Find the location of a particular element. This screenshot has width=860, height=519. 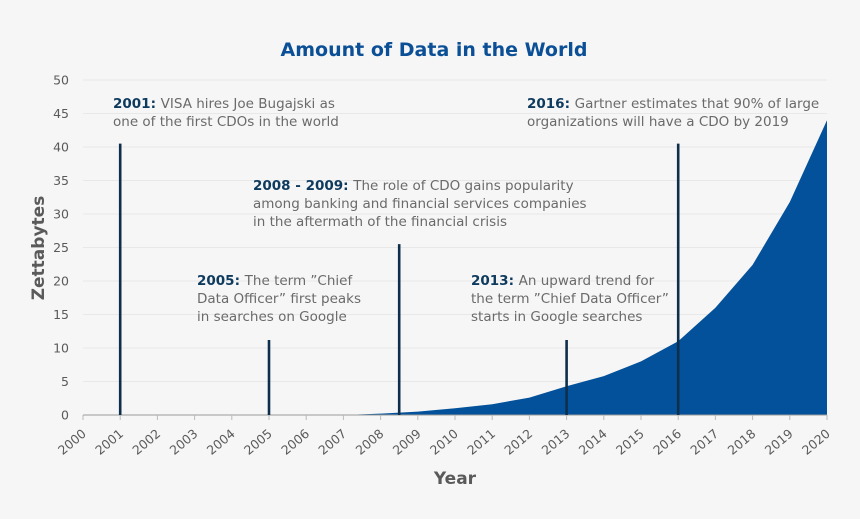

annotation-text: in searches on Google is located at coordinates (272, 317).